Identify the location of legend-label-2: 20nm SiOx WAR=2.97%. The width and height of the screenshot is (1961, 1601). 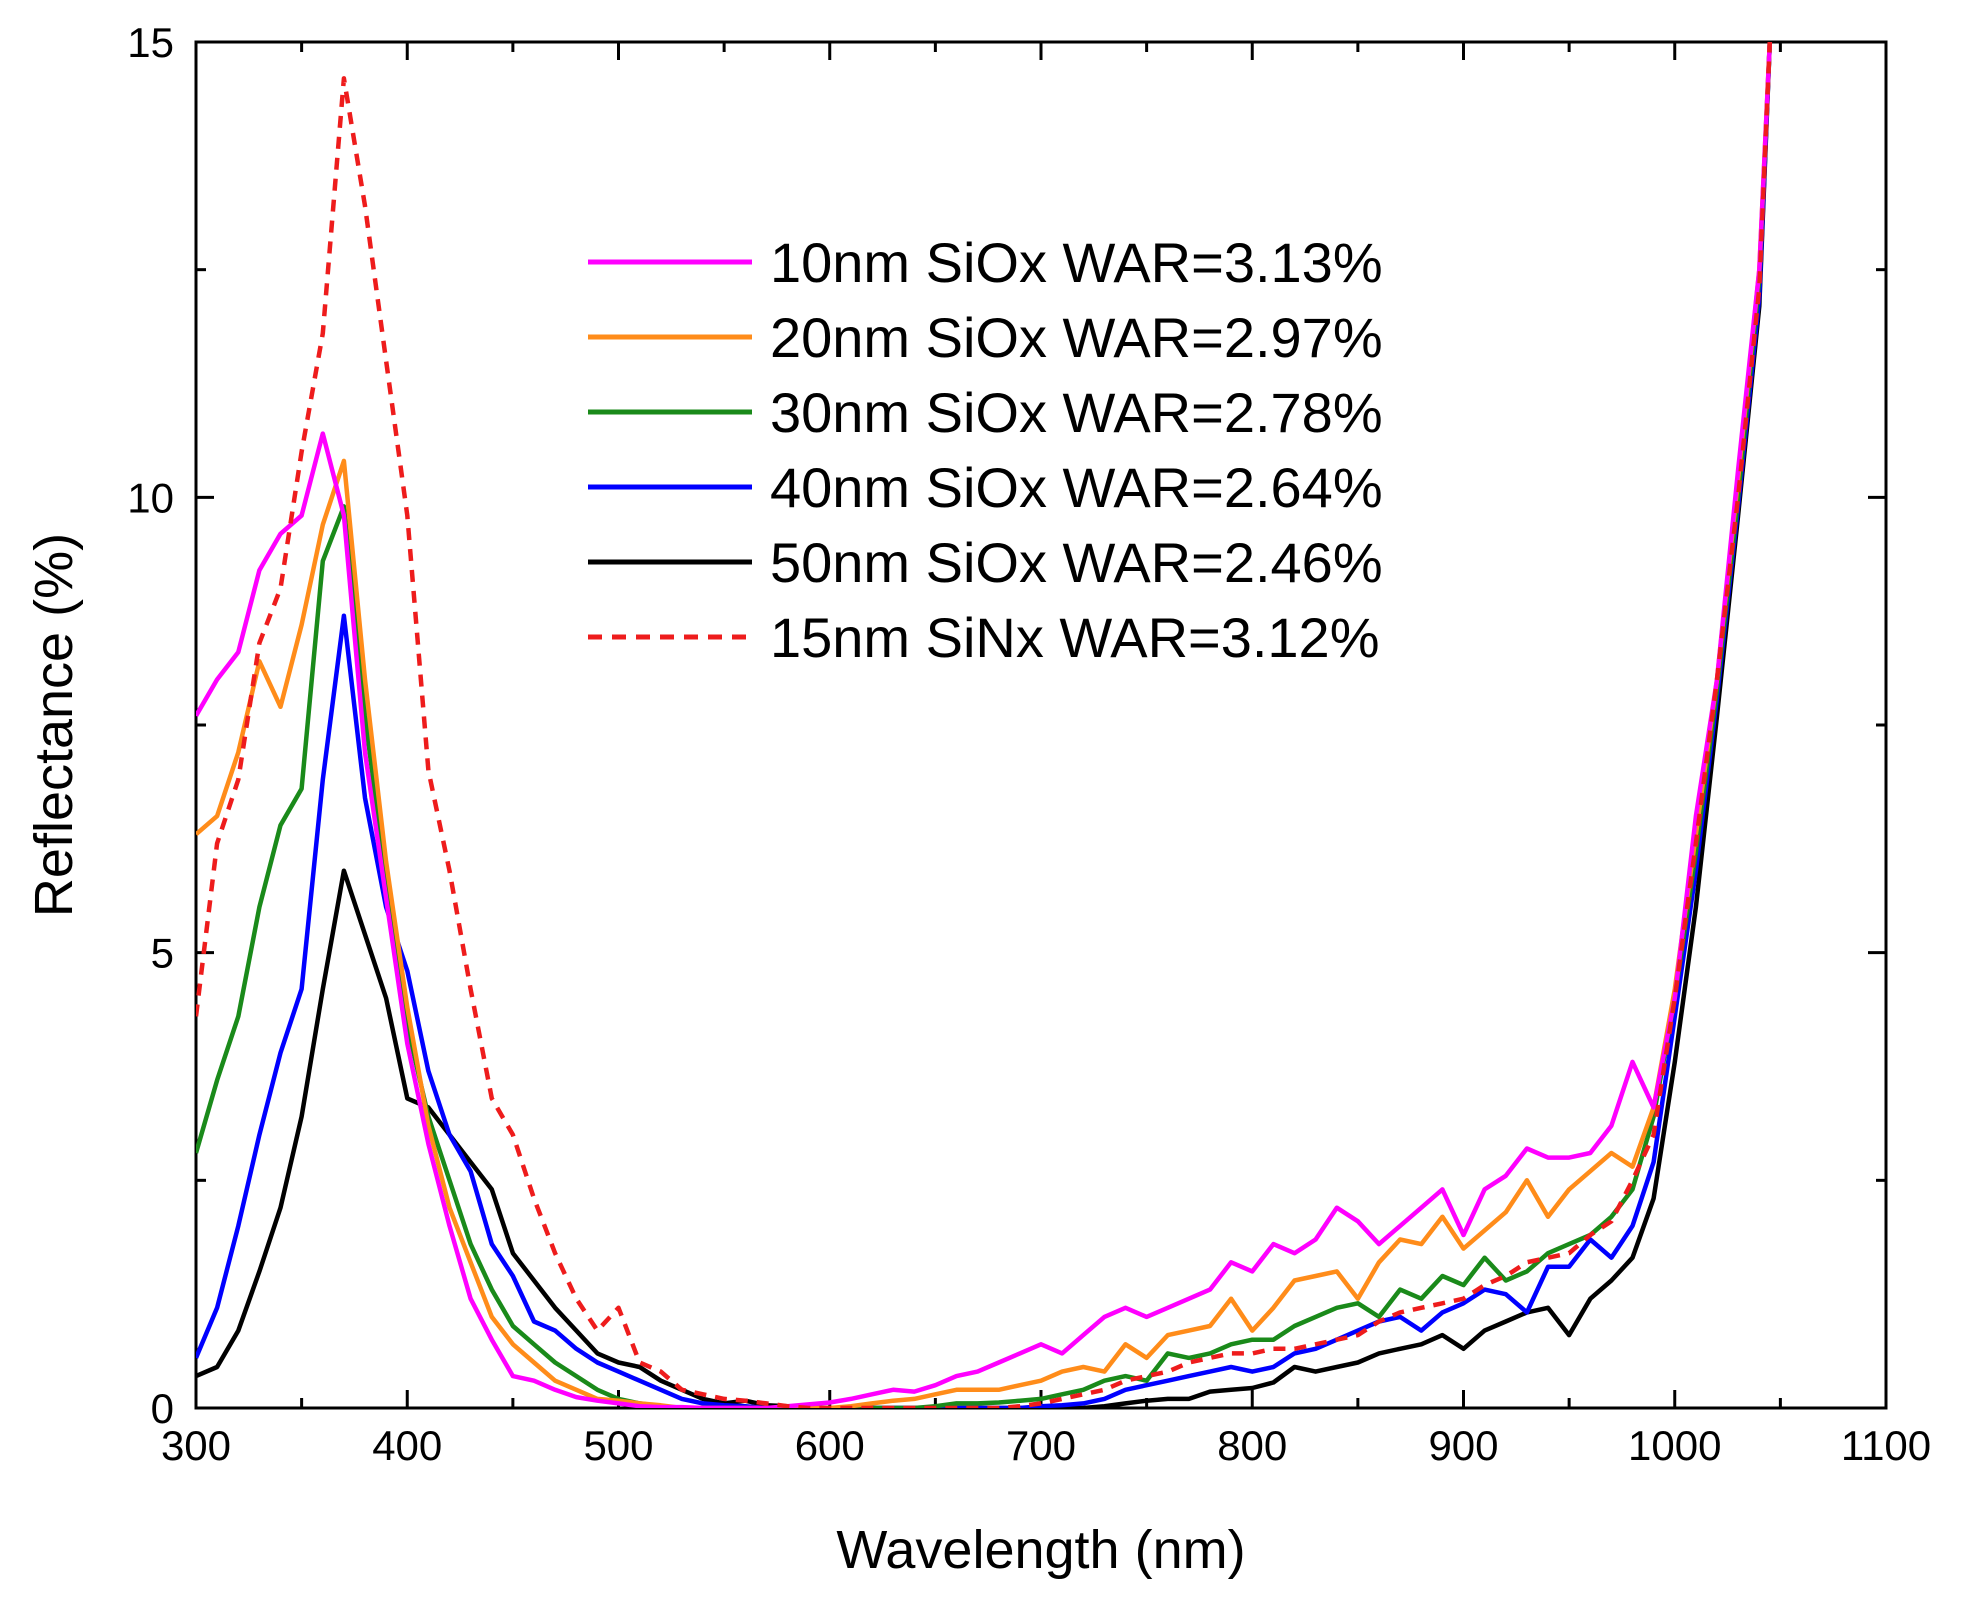
(1076, 337).